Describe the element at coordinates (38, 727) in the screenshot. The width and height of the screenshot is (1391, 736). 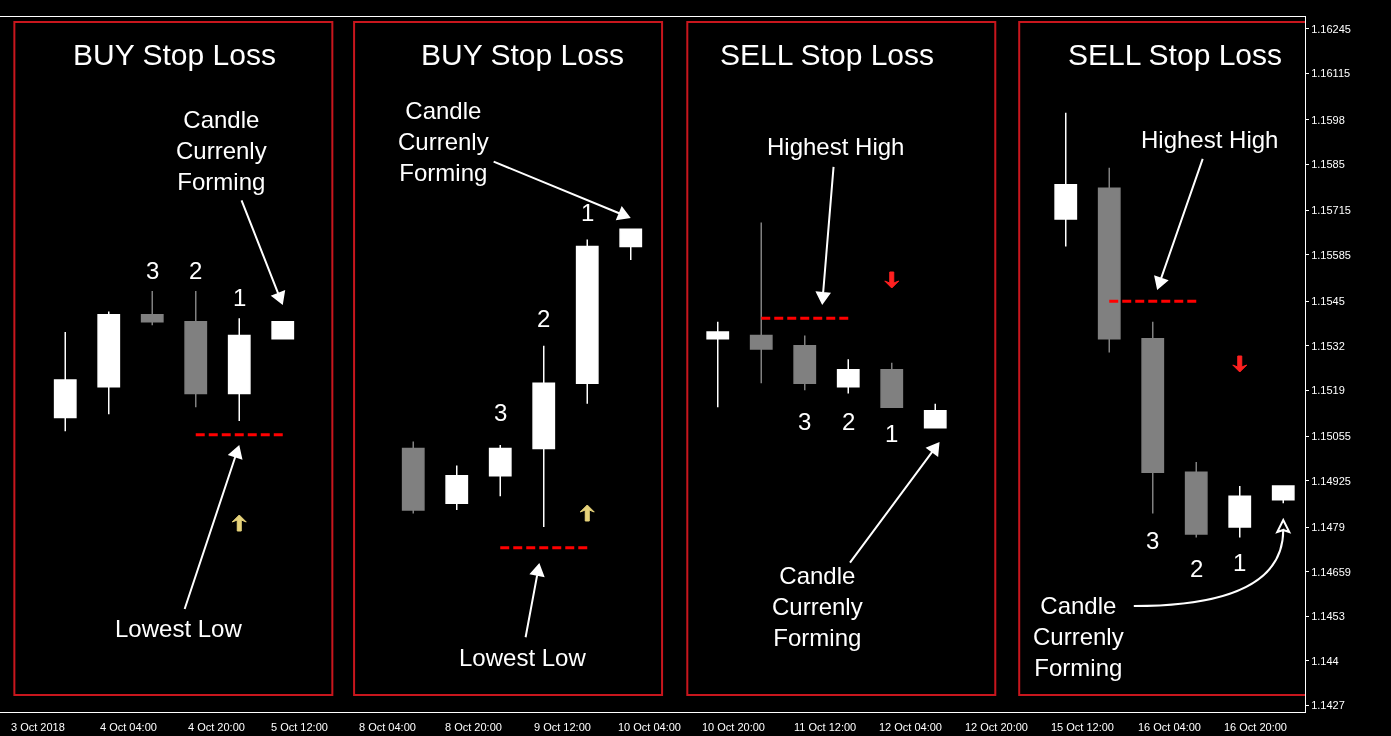
I see `text: 3 Oct 2018` at that location.